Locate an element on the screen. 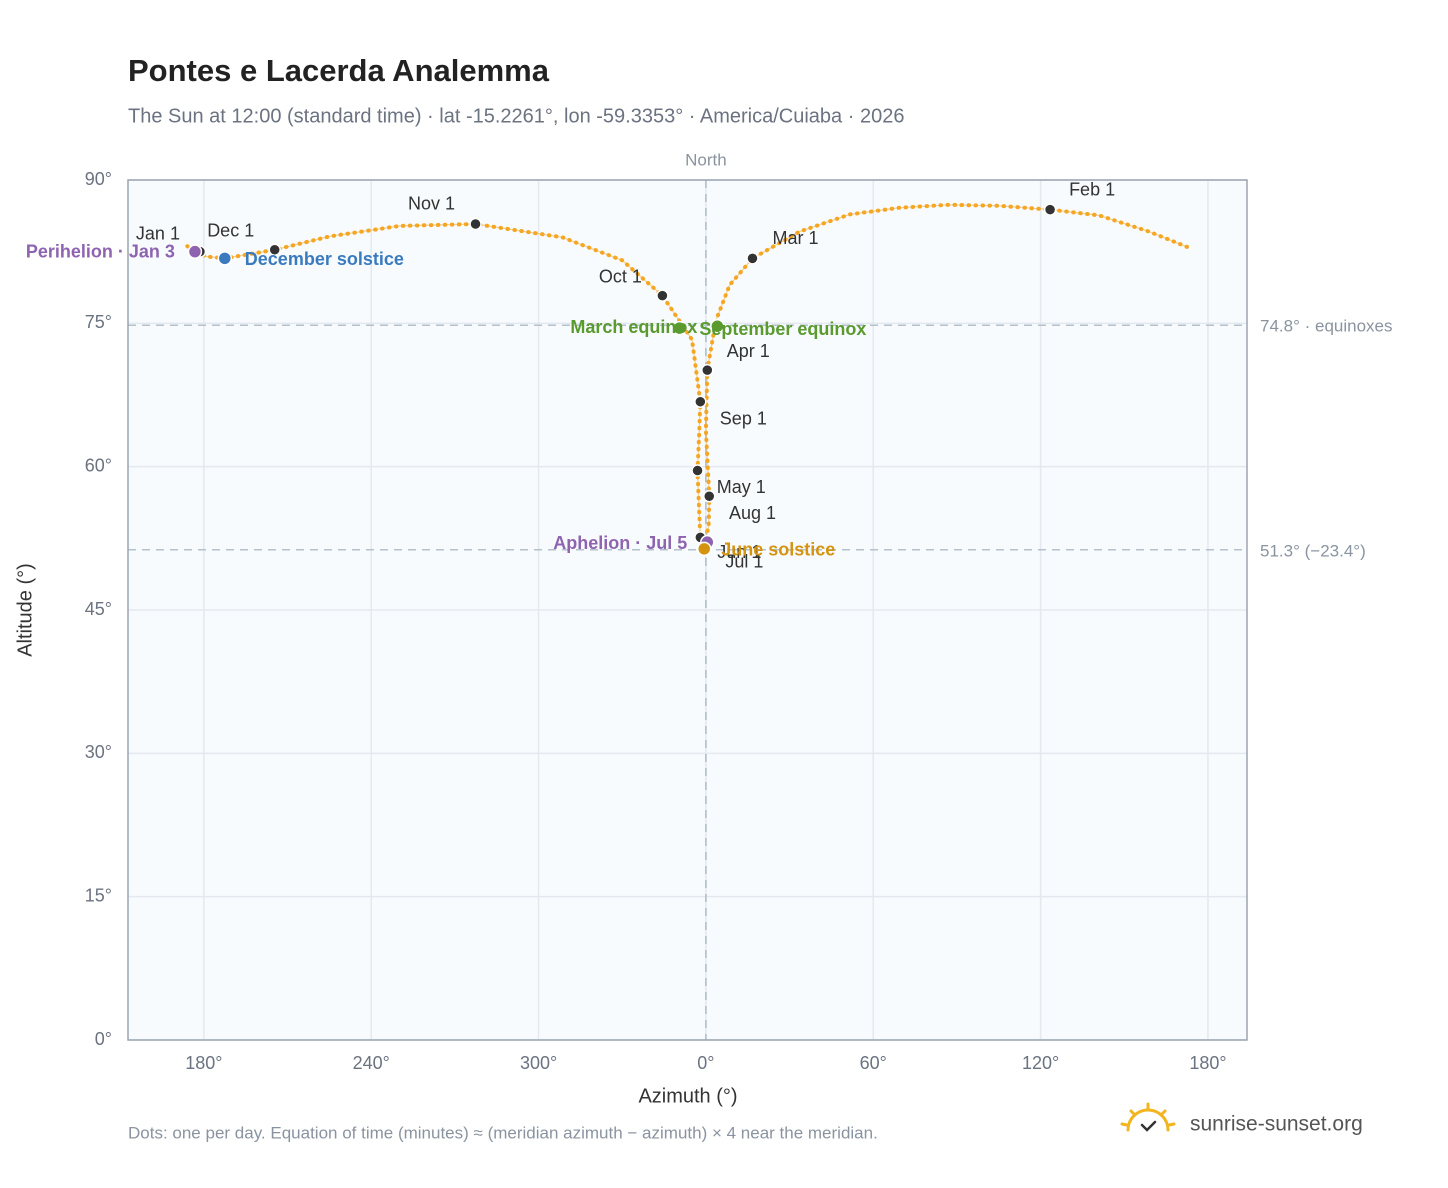  y-axis-label: Altitude (°) is located at coordinates (25, 610).